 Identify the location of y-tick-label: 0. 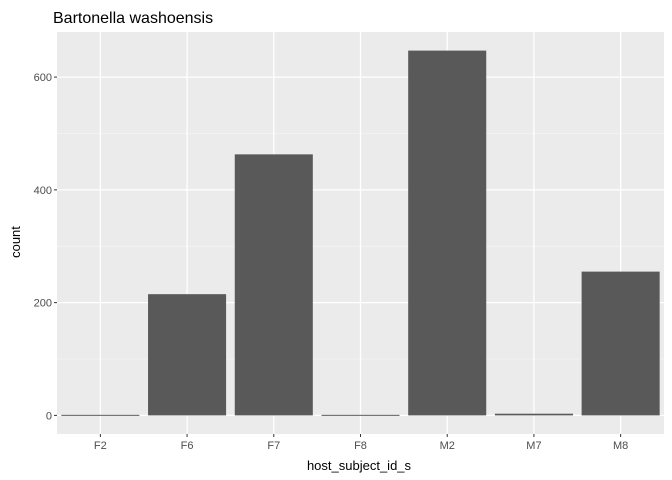
(49, 416).